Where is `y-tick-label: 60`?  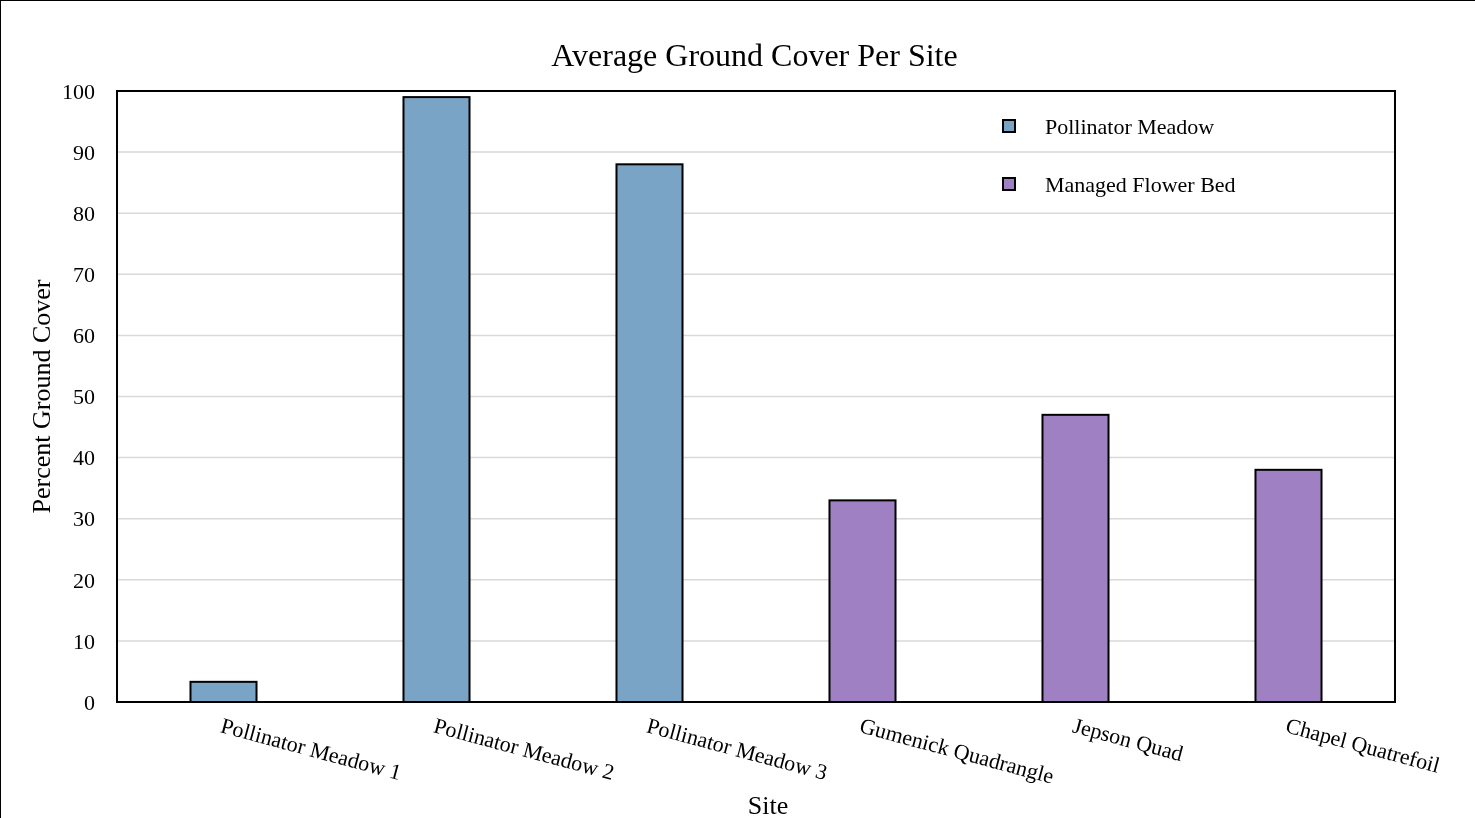 y-tick-label: 60 is located at coordinates (84, 336).